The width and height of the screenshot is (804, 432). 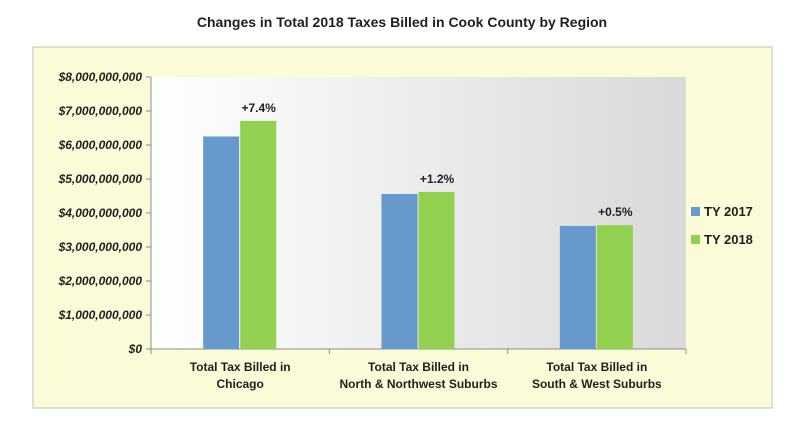 I want to click on annotations: +7.4% +1.2% +0.5%, so click(x=436, y=160).